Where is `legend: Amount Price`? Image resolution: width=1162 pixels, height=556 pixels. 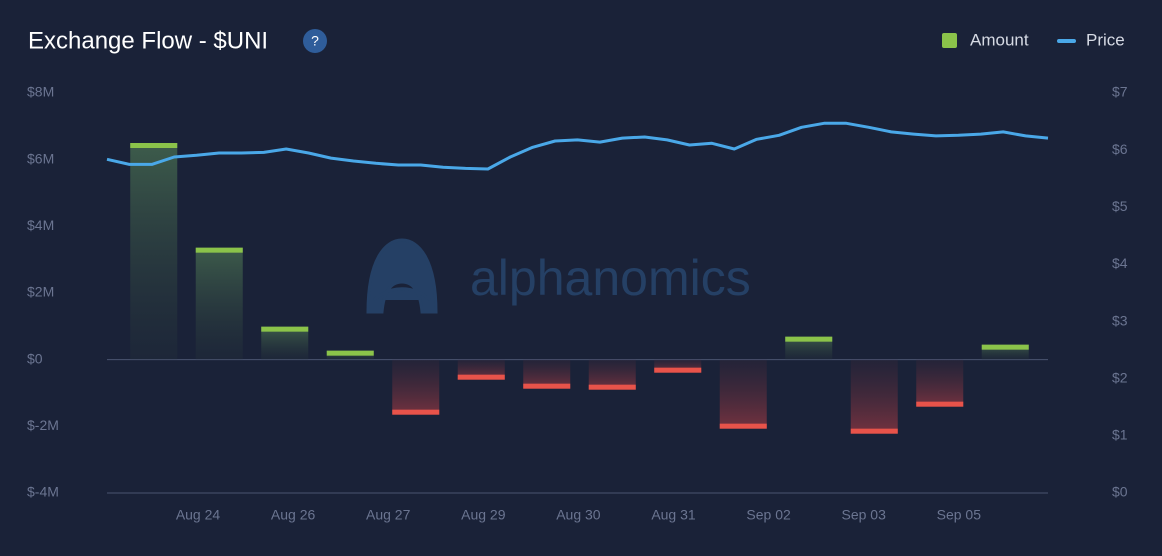 legend: Amount Price is located at coordinates (1033, 39).